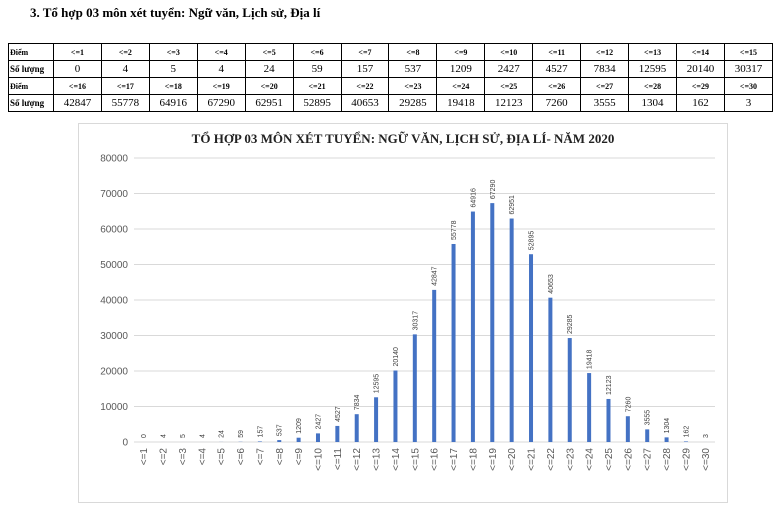  Describe the element at coordinates (173, 86) in the screenshot. I see `table-cell-score: <=18` at that location.